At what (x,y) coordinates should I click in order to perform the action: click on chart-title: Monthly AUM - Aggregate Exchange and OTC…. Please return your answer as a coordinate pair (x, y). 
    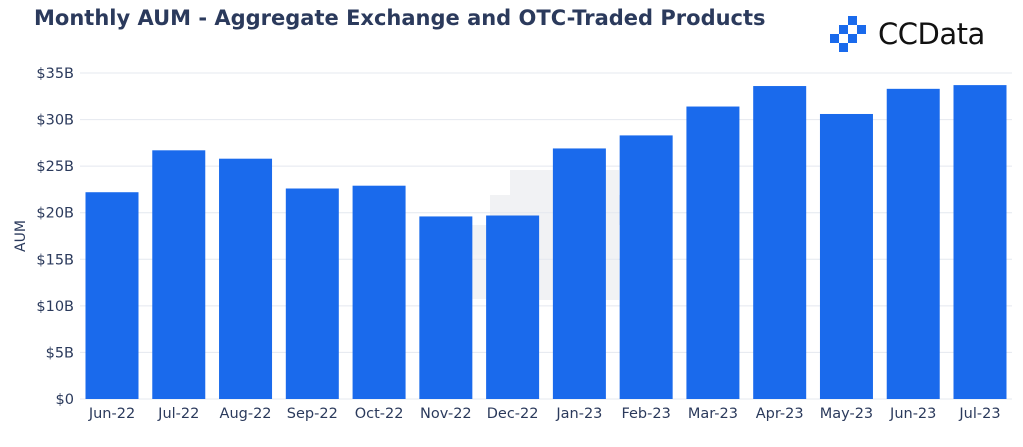
    Looking at the image, I should click on (400, 18).